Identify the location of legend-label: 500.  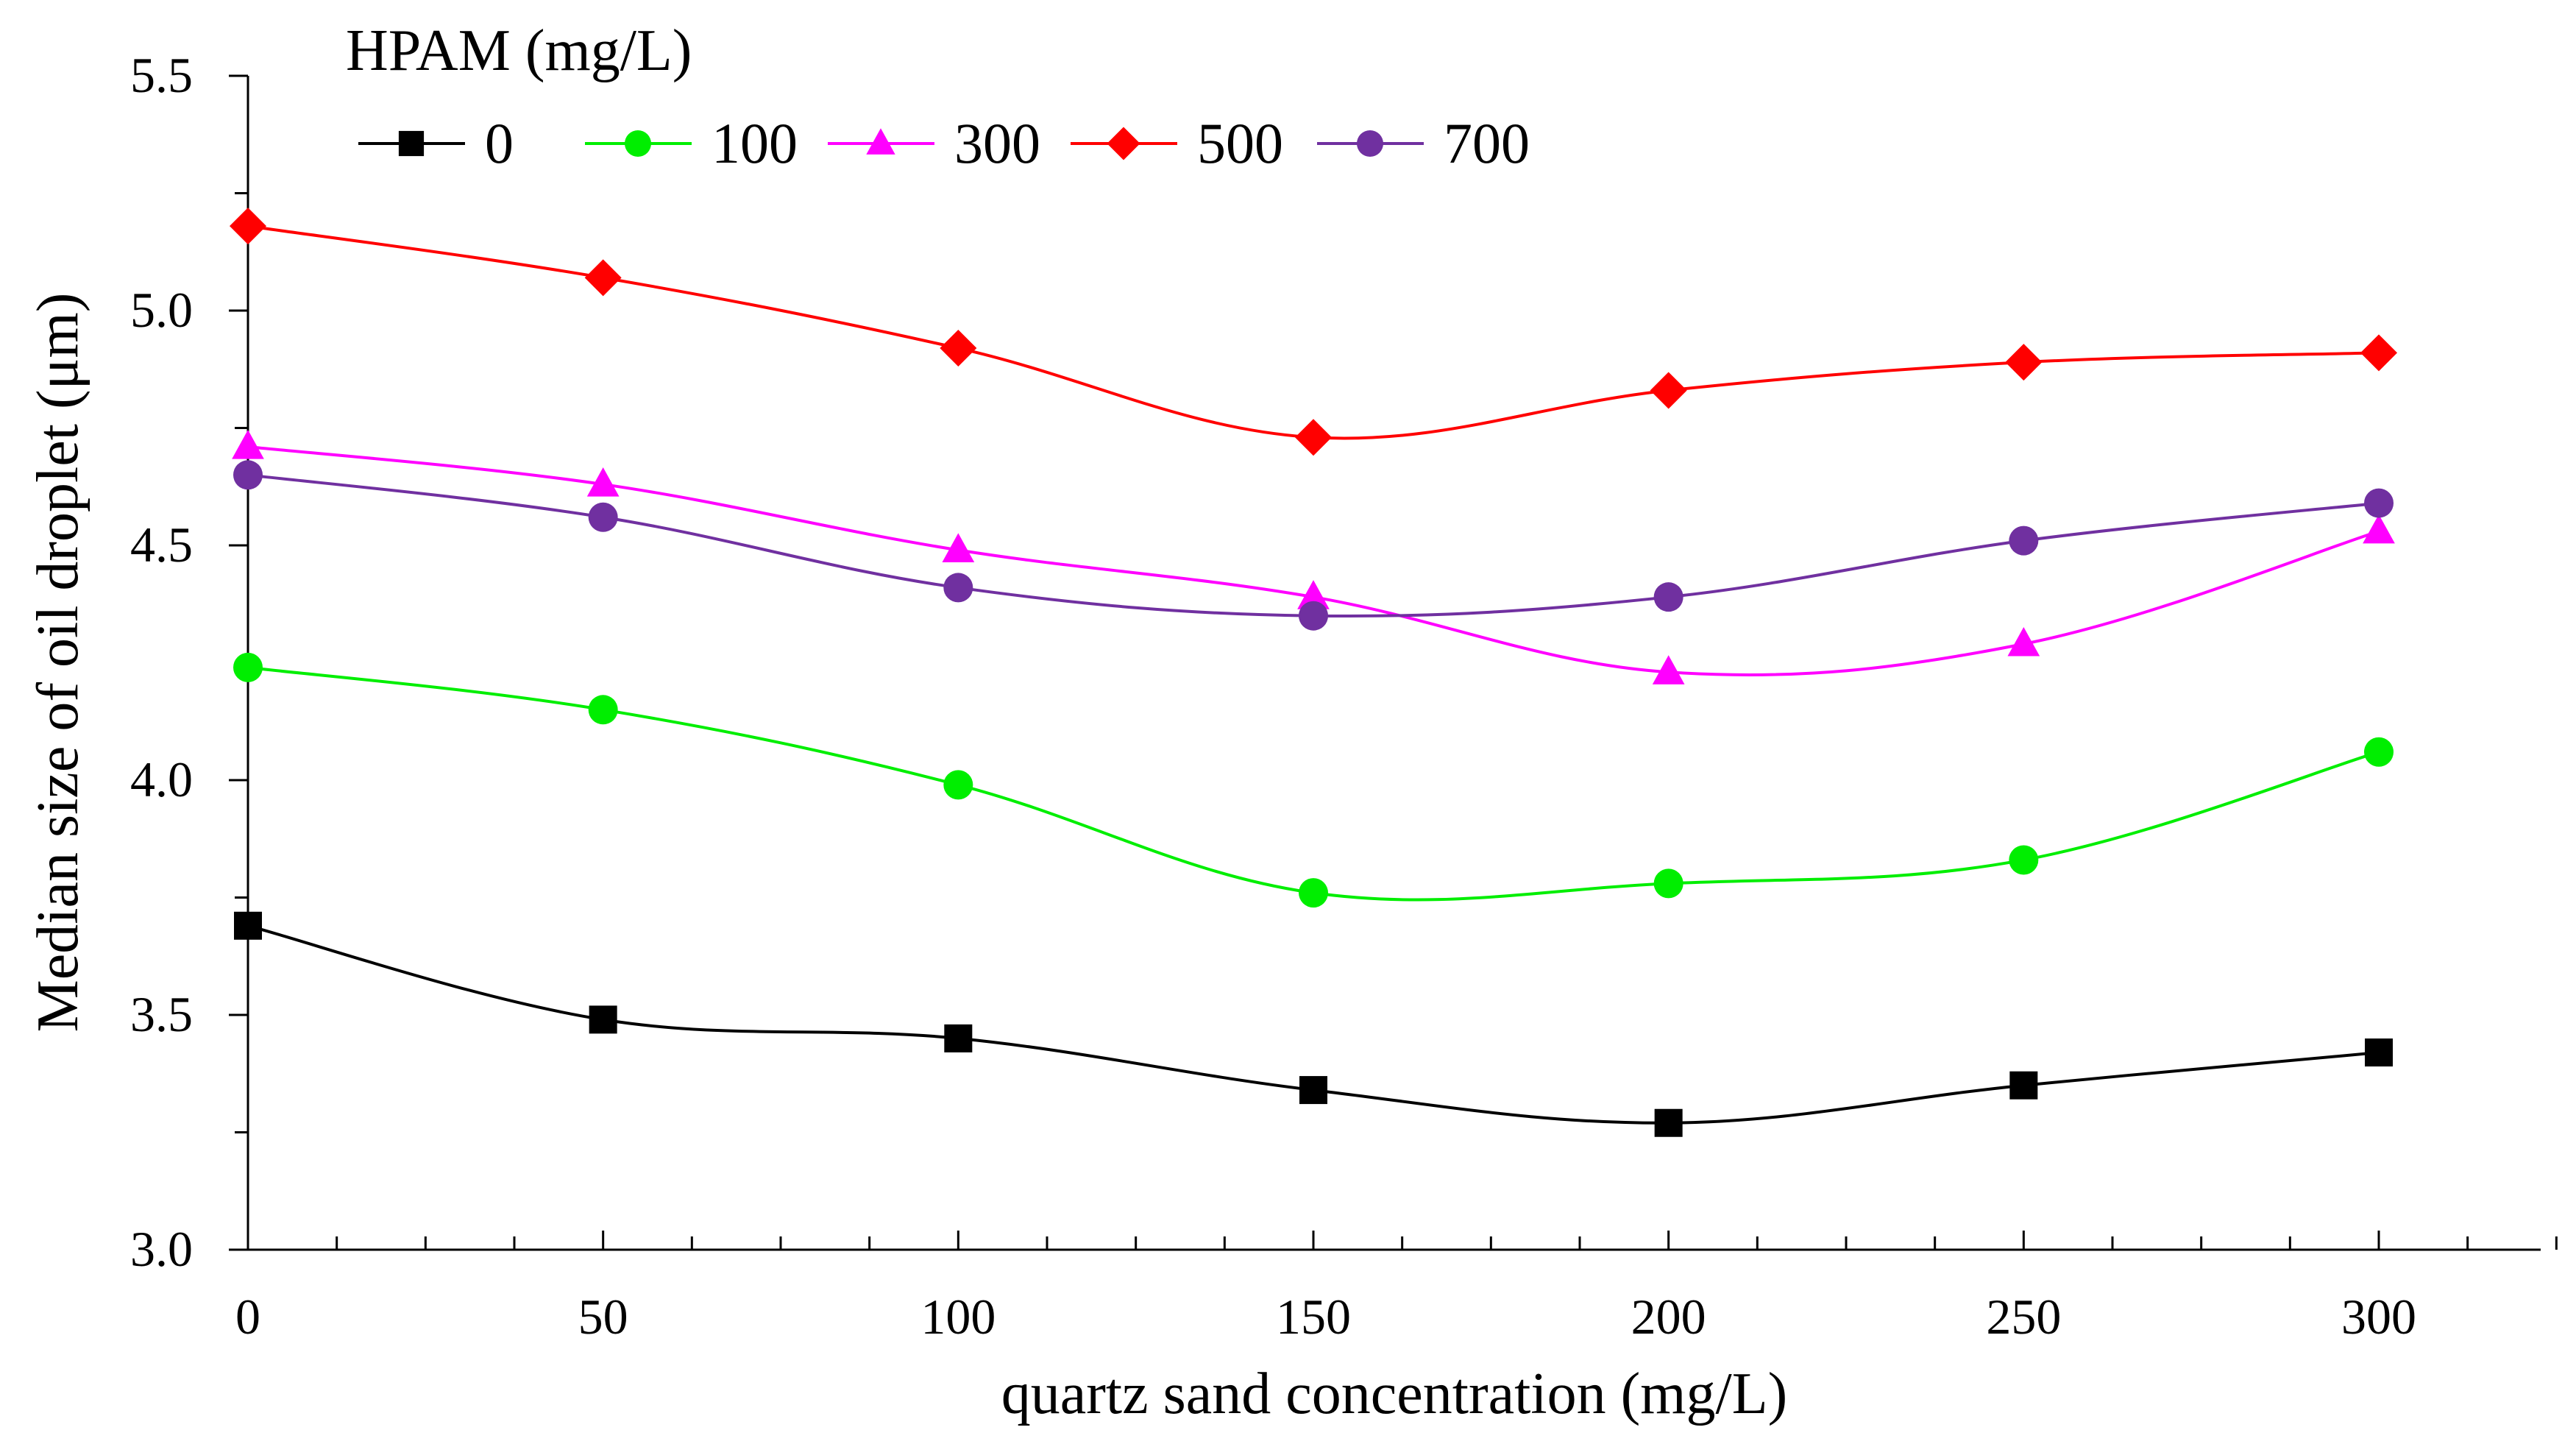
(1240, 143).